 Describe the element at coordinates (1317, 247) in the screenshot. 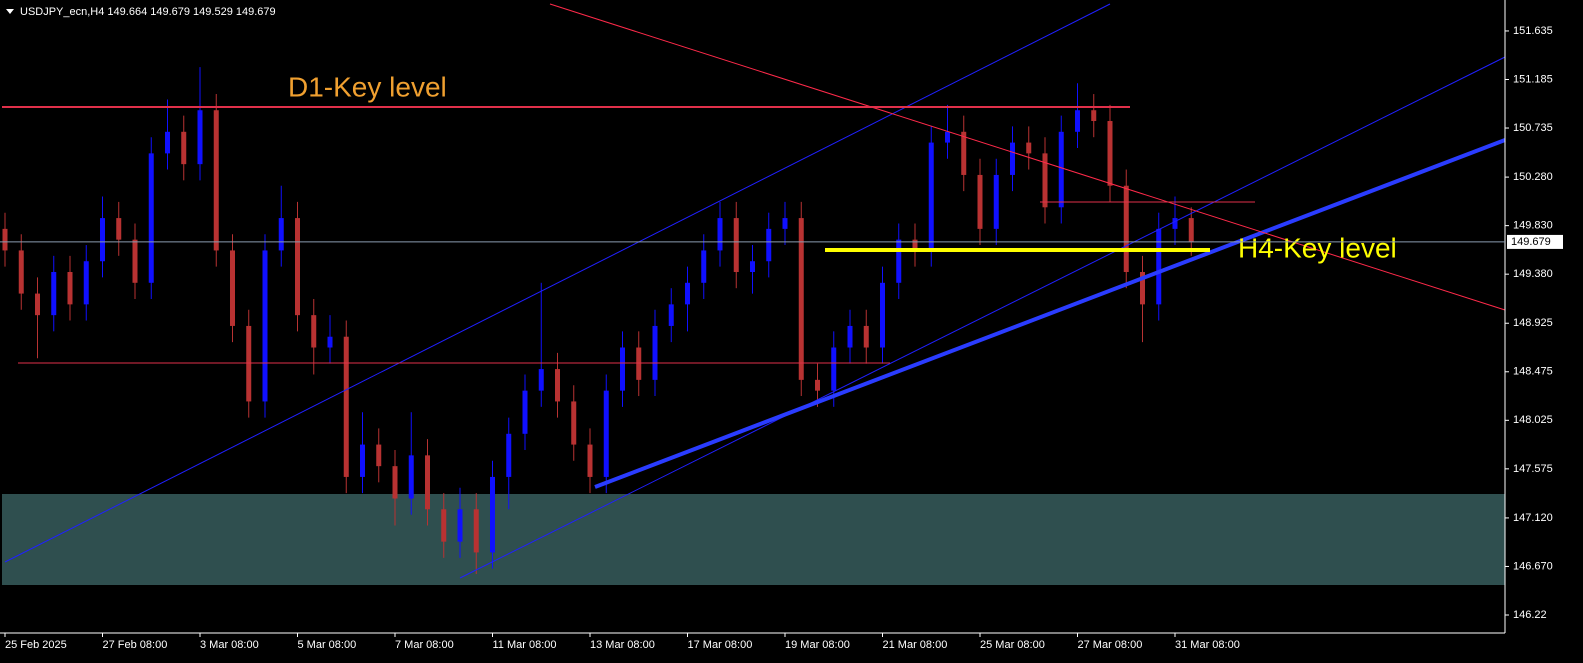

I see `annotation: H4-Key level` at that location.